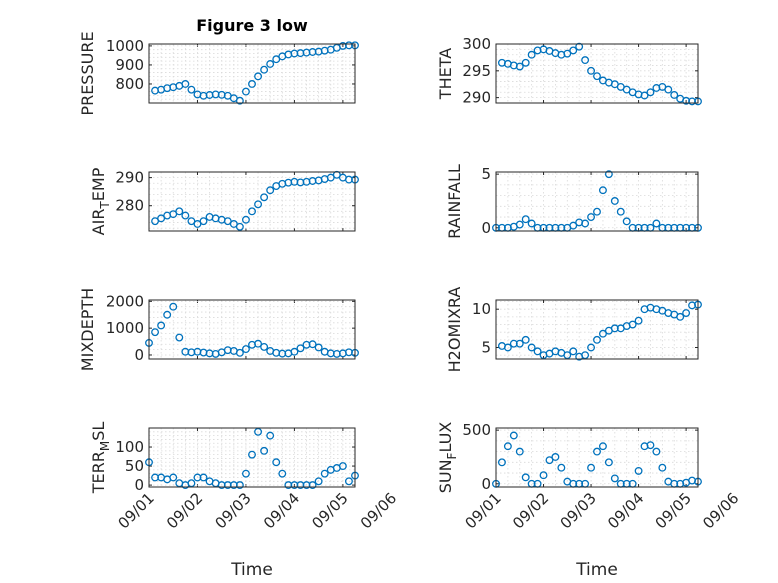 The image size is (778, 583). Describe the element at coordinates (720, 510) in the screenshot. I see `x-tick-label: 09/06` at that location.